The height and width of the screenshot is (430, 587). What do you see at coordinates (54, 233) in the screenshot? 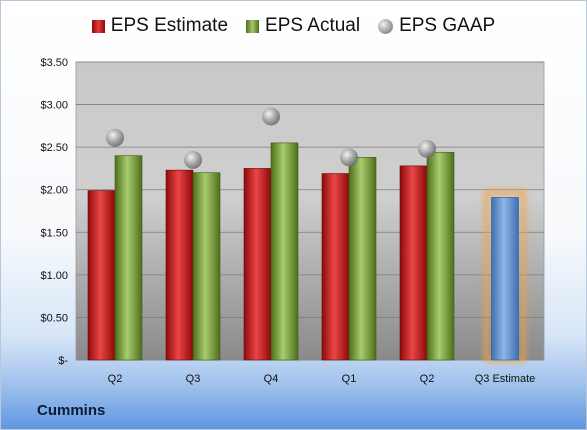
I see `y-tick-label: $1.50` at bounding box center [54, 233].